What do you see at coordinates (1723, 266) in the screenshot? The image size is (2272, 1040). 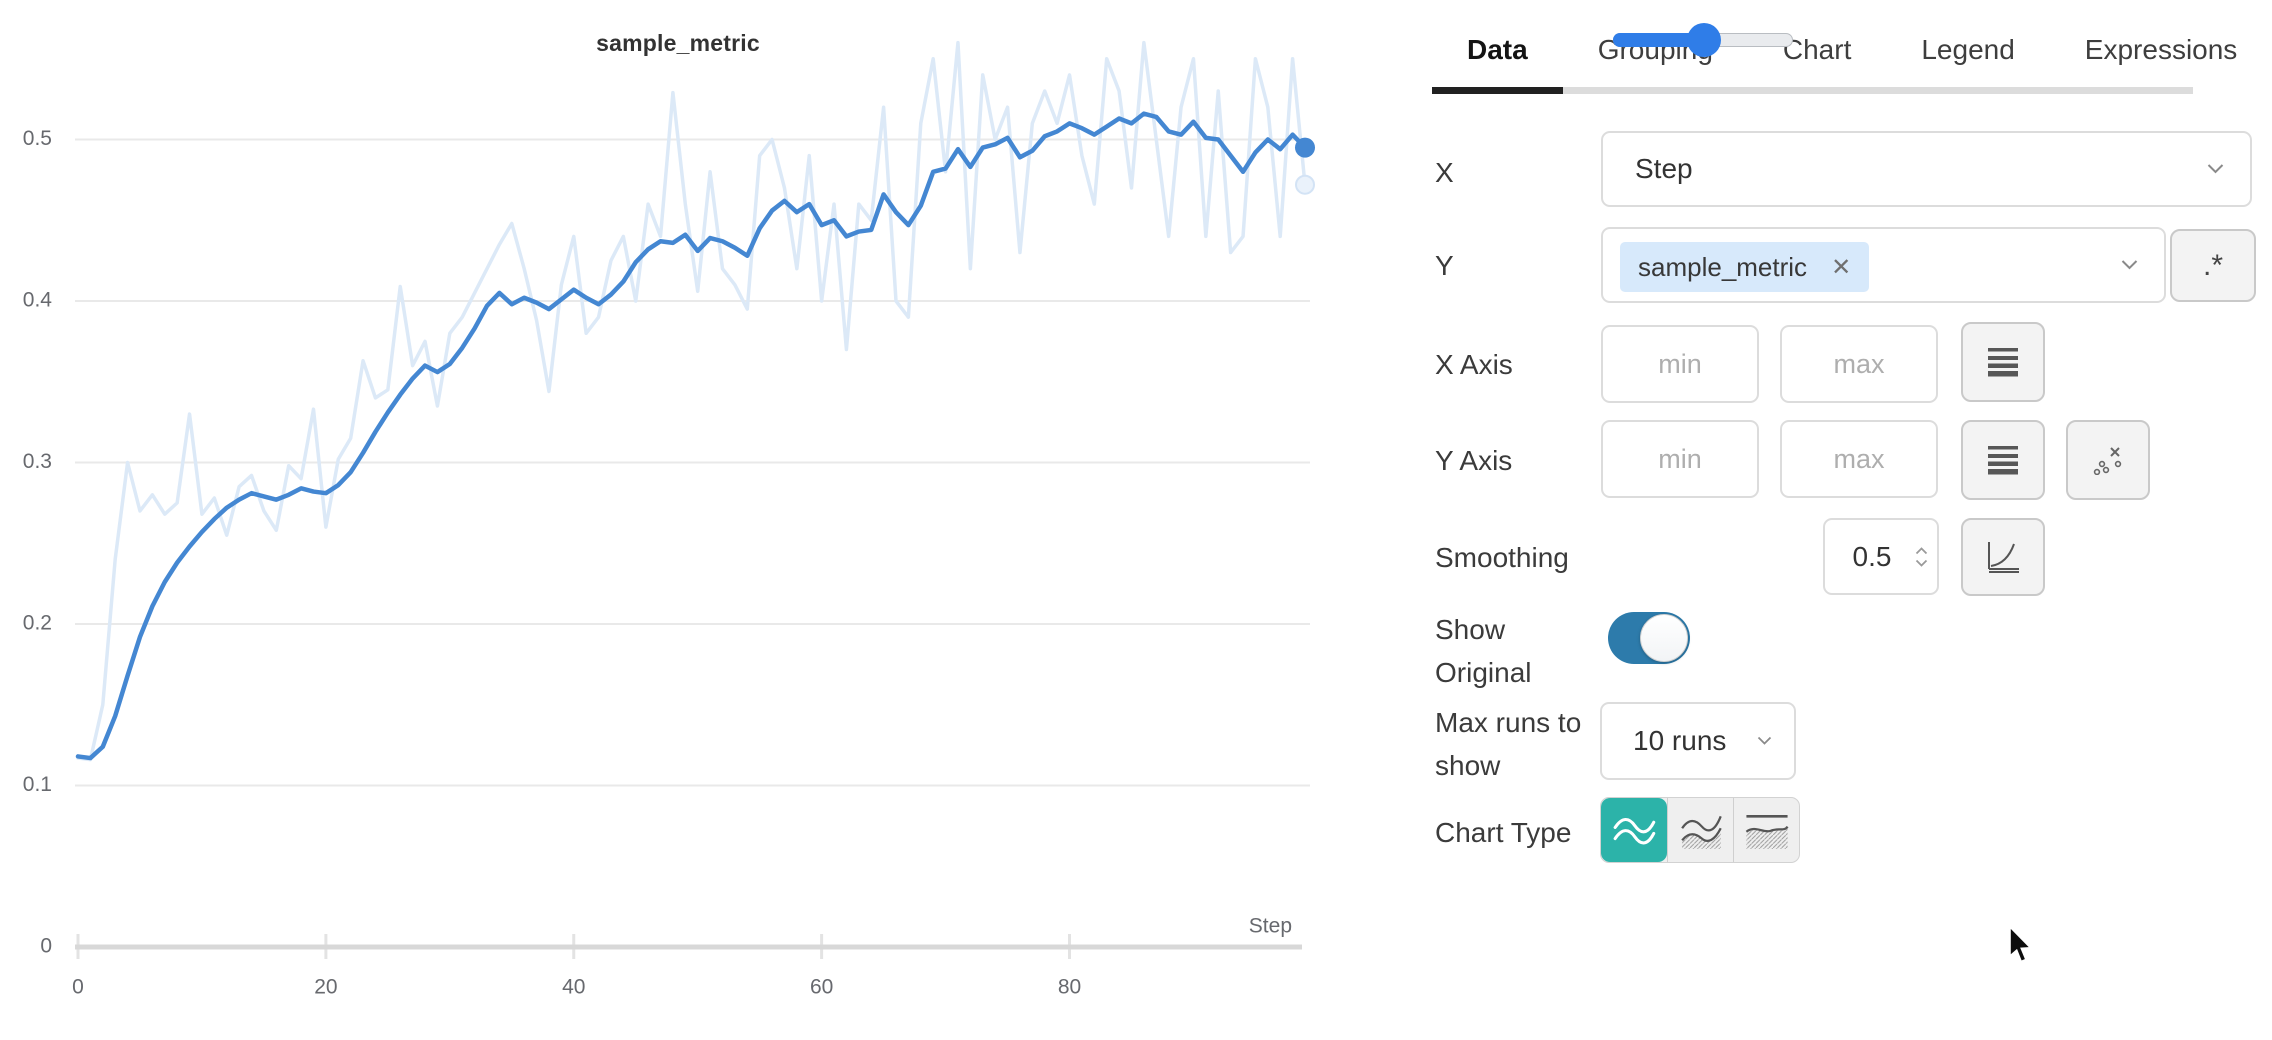 I see `metric-tag-label: sample_metric` at bounding box center [1723, 266].